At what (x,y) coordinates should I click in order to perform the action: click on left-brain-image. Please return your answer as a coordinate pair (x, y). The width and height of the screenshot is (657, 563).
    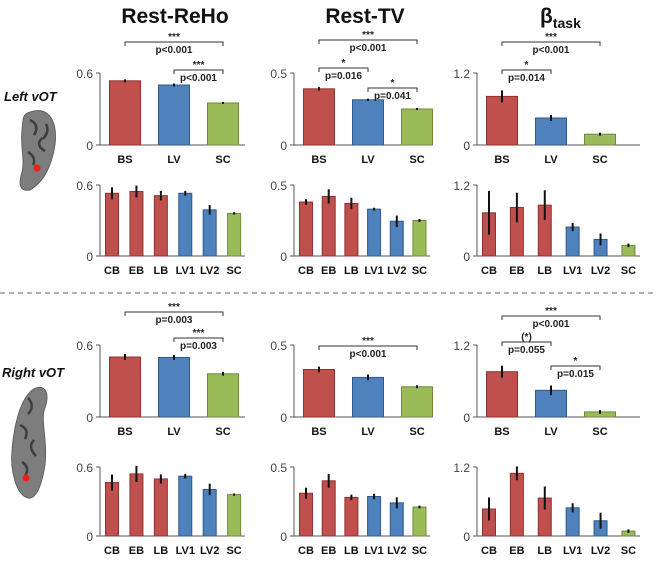
    Looking at the image, I should click on (37, 150).